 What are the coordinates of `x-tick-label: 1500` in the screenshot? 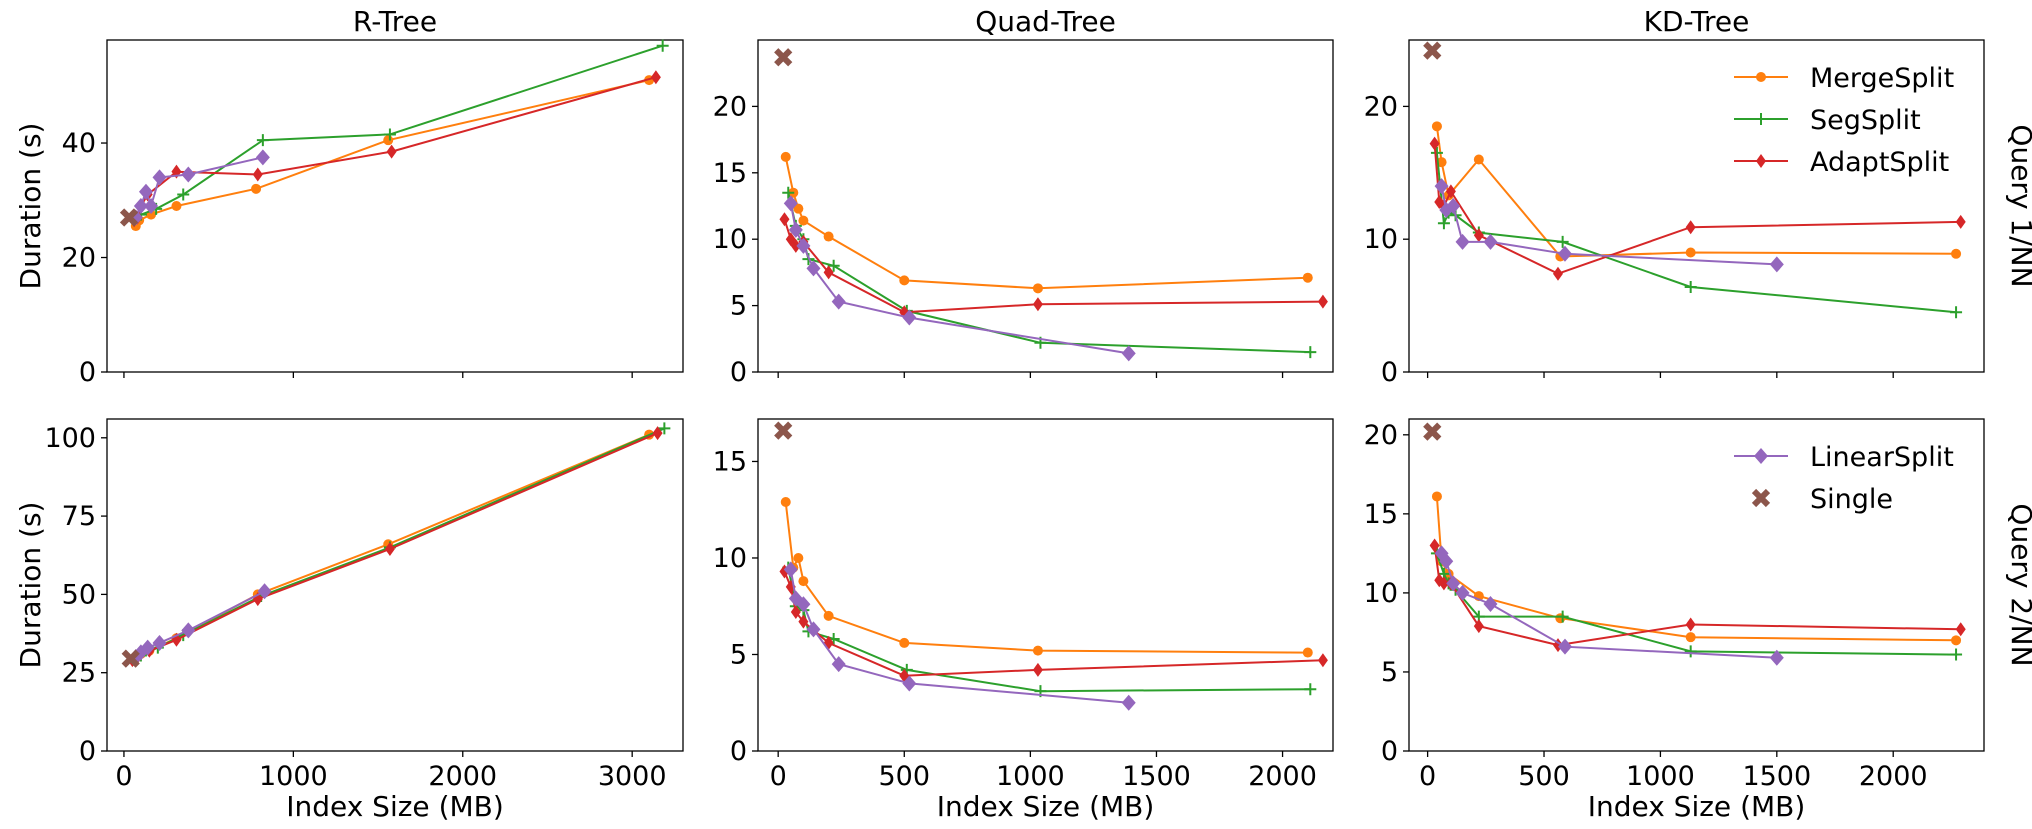 It's located at (1776, 776).